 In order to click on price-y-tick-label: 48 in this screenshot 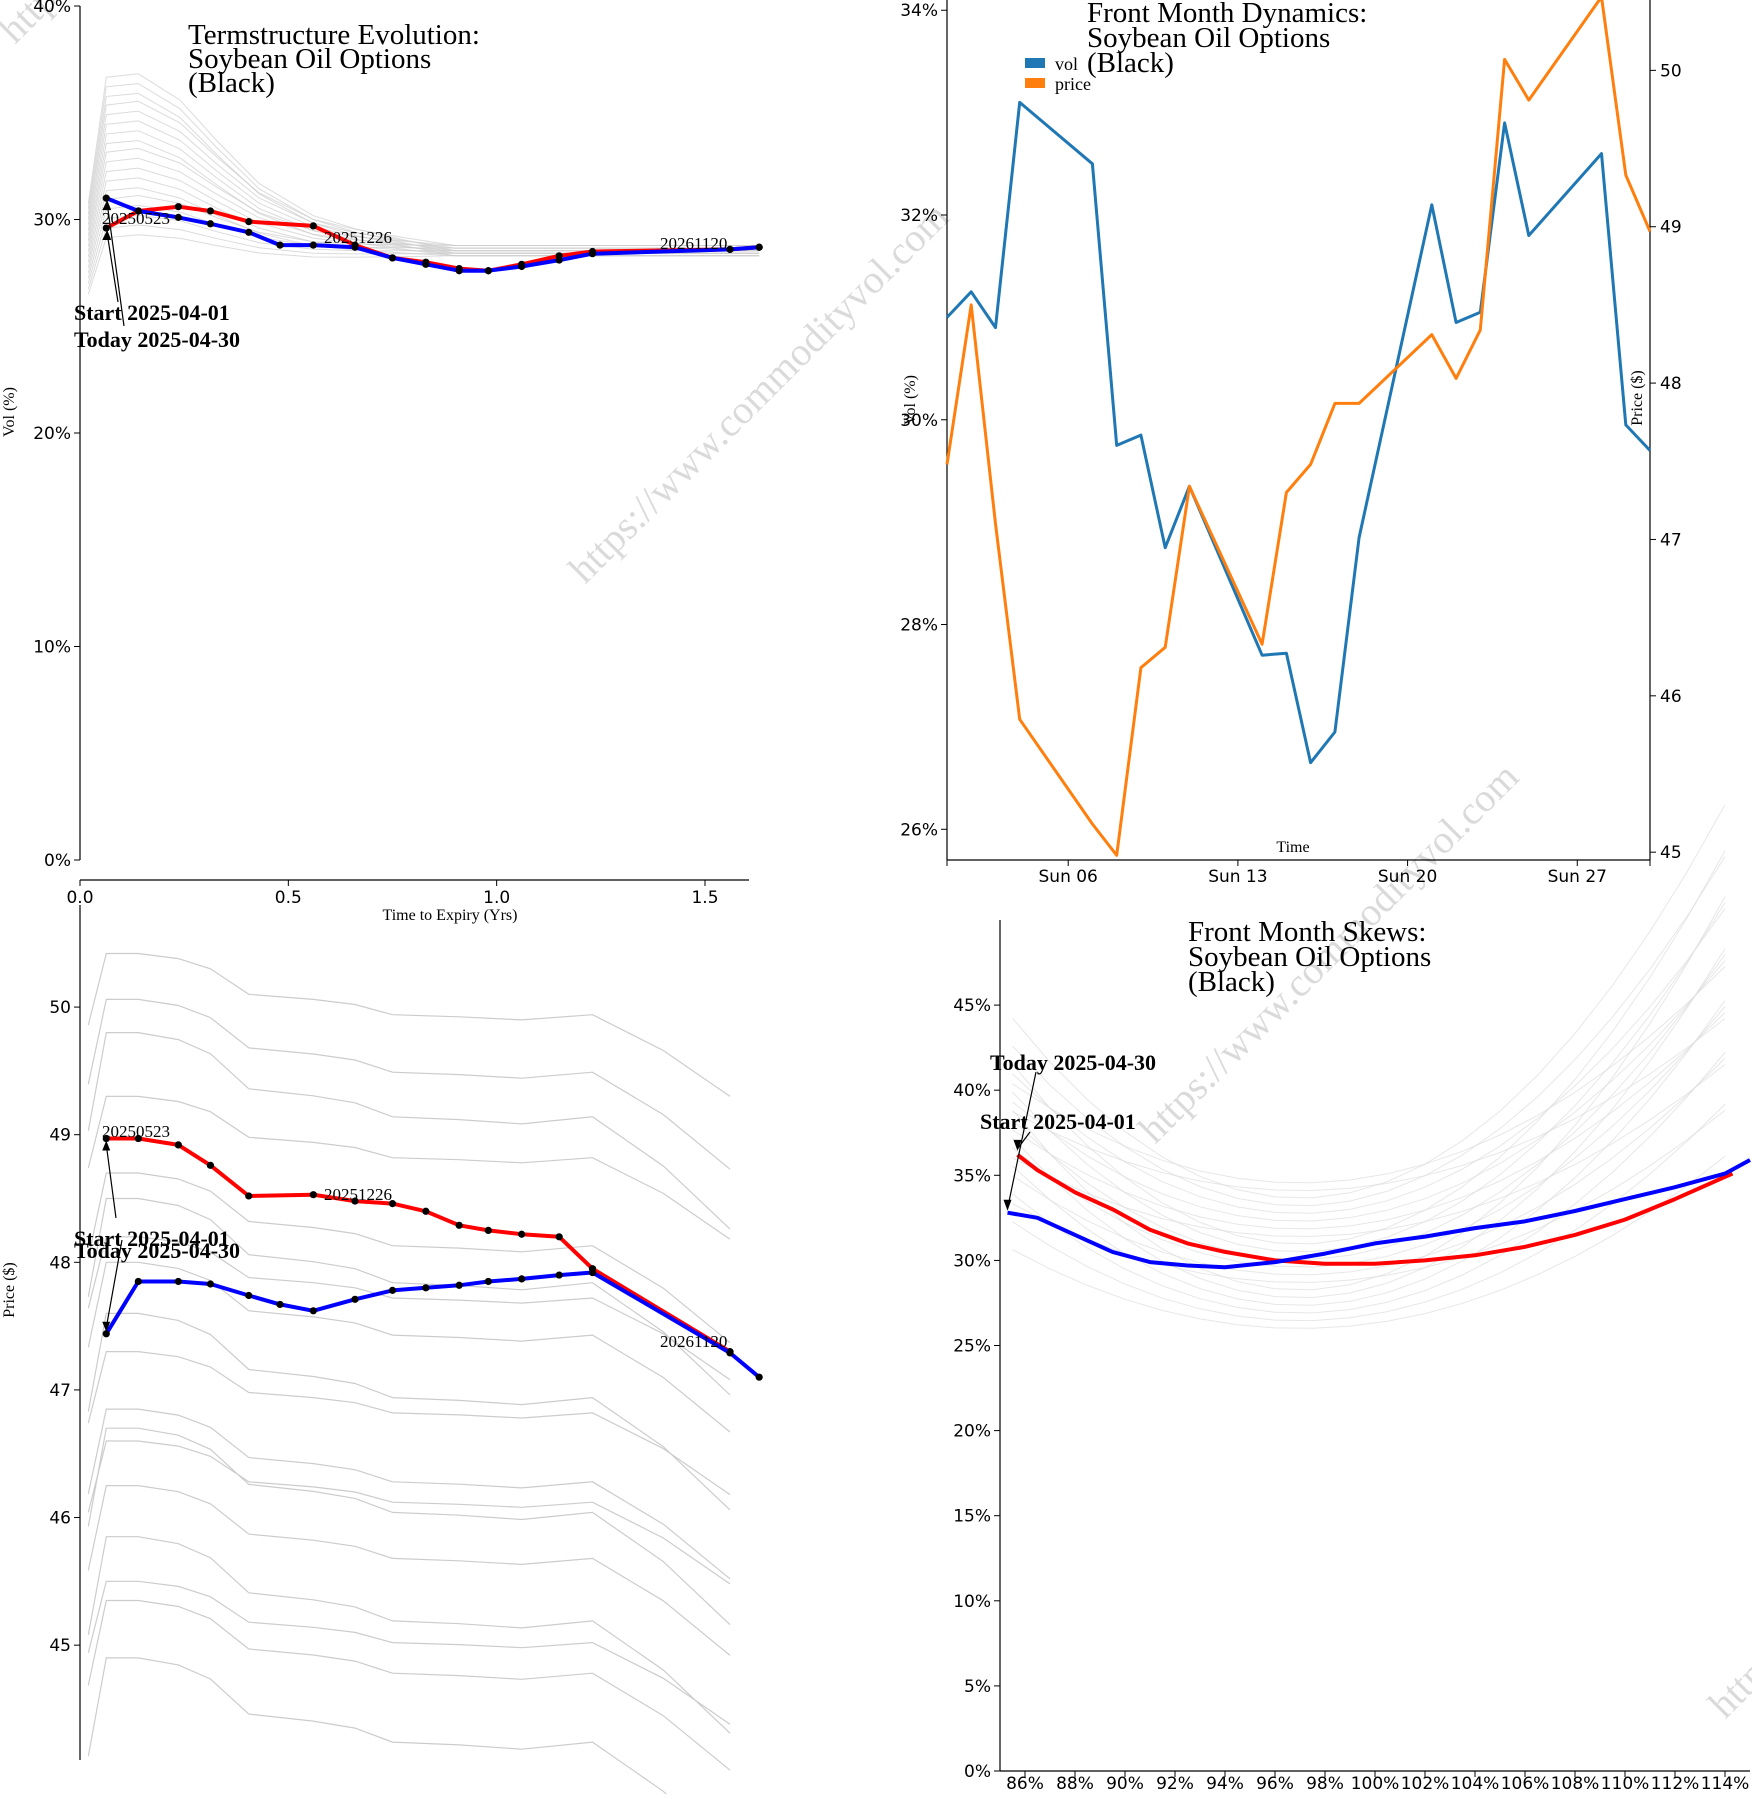, I will do `click(60, 1263)`.